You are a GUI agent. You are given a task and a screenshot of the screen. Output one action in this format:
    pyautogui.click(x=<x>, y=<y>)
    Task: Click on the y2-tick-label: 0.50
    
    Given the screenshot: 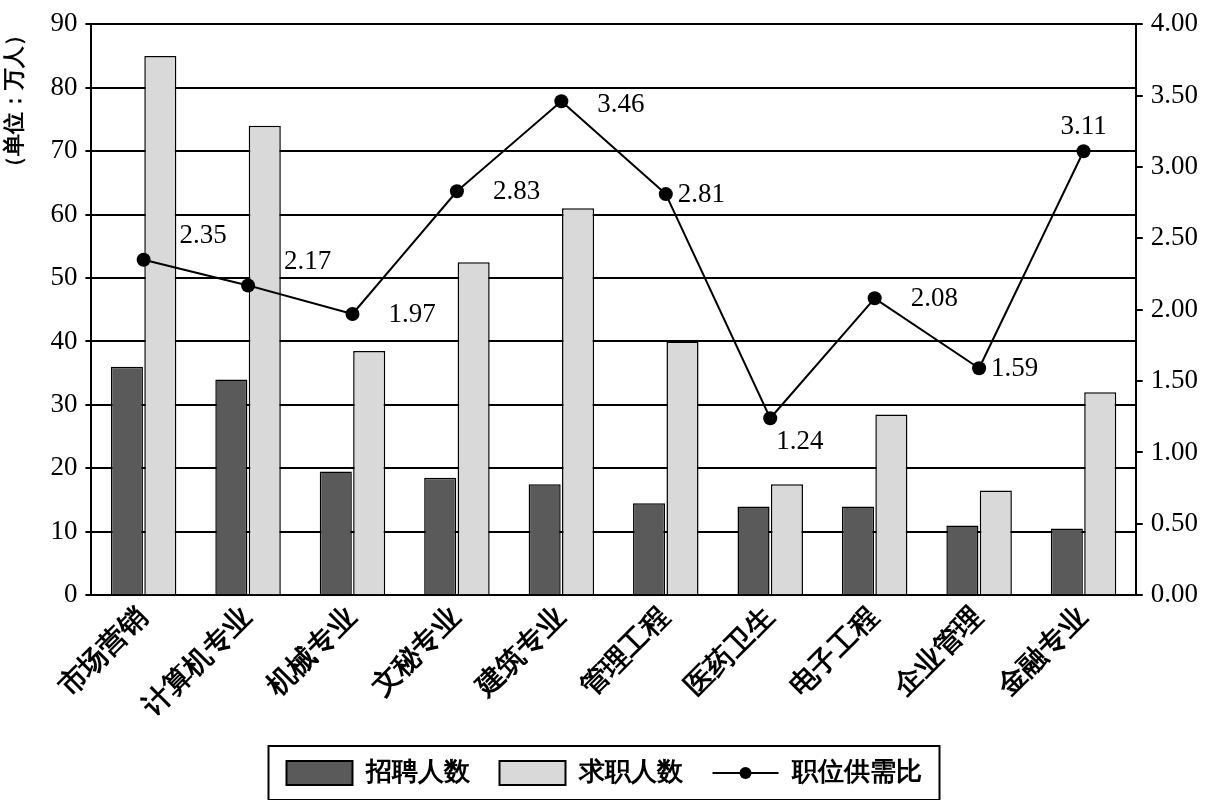 What is the action you would take?
    pyautogui.click(x=1174, y=521)
    